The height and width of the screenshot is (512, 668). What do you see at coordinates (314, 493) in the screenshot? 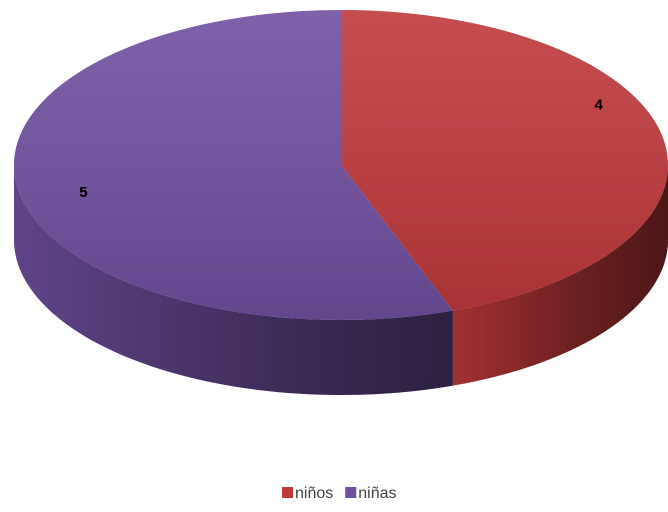
I see `legend-label: niños` at bounding box center [314, 493].